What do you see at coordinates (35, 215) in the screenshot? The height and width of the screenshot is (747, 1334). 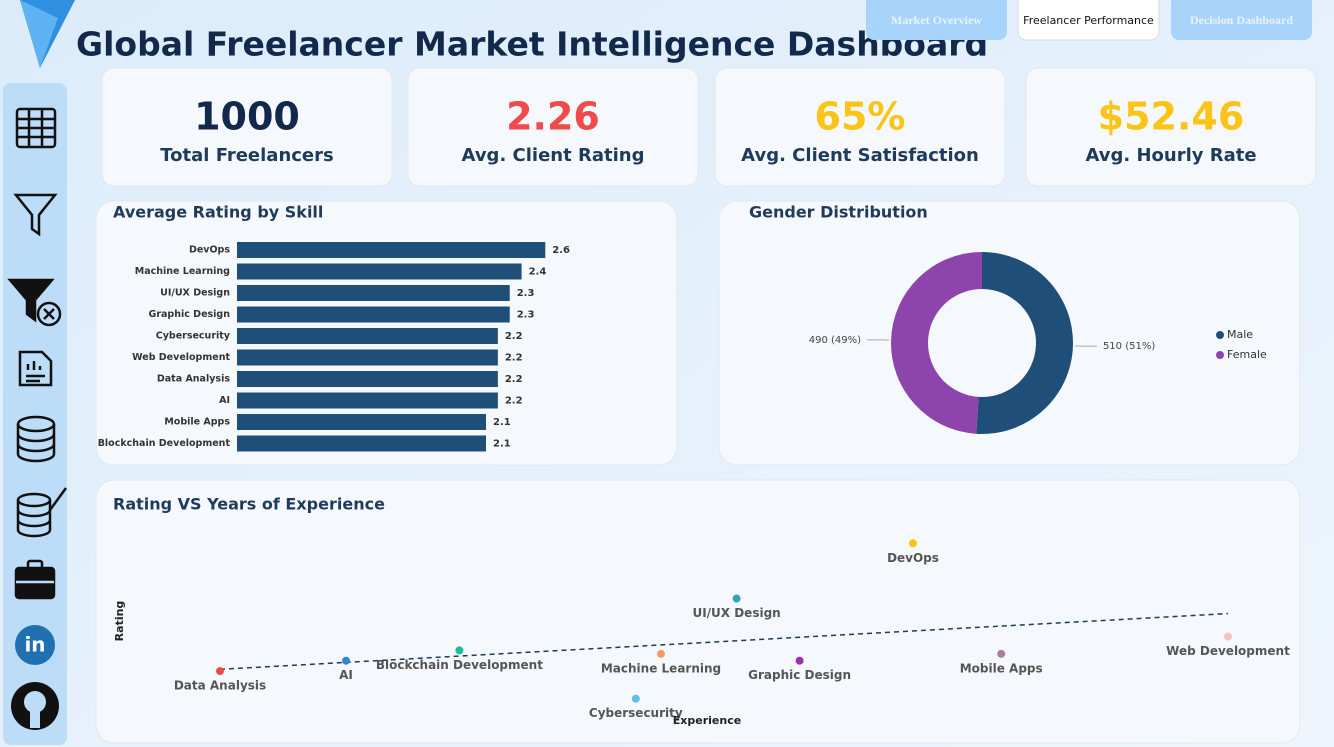 I see `filter-icon` at bounding box center [35, 215].